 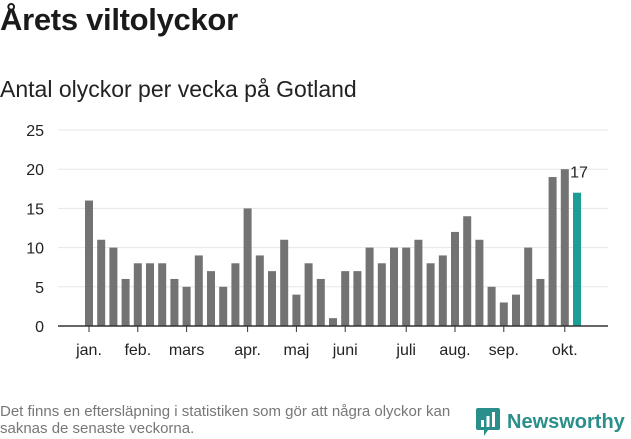 I want to click on x-tick-label: mars, so click(x=187, y=350).